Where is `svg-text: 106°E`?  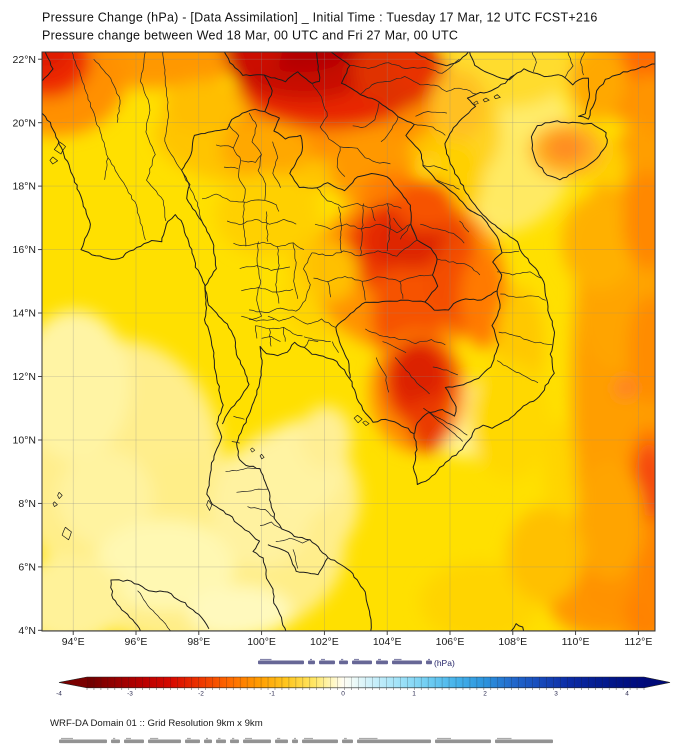 svg-text: 106°E is located at coordinates (450, 642).